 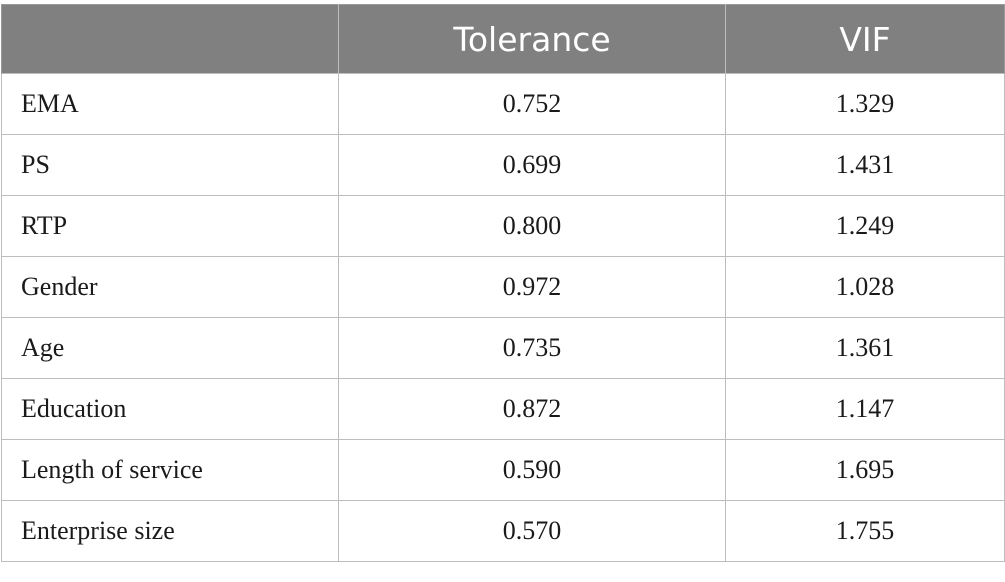 I want to click on tolerance-value: 0.800, so click(x=532, y=226).